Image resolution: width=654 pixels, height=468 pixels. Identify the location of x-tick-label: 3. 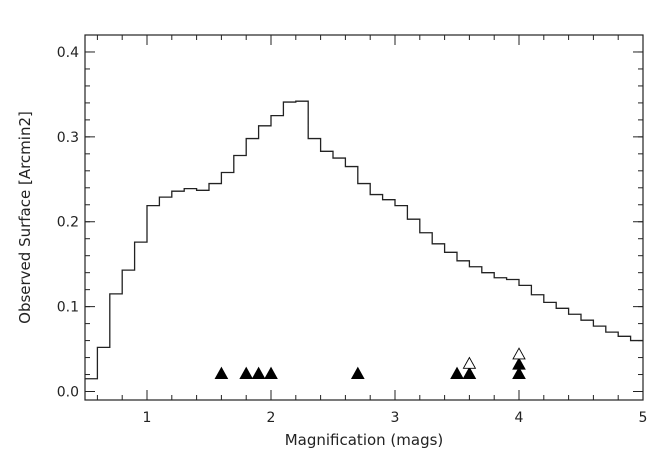
(395, 418).